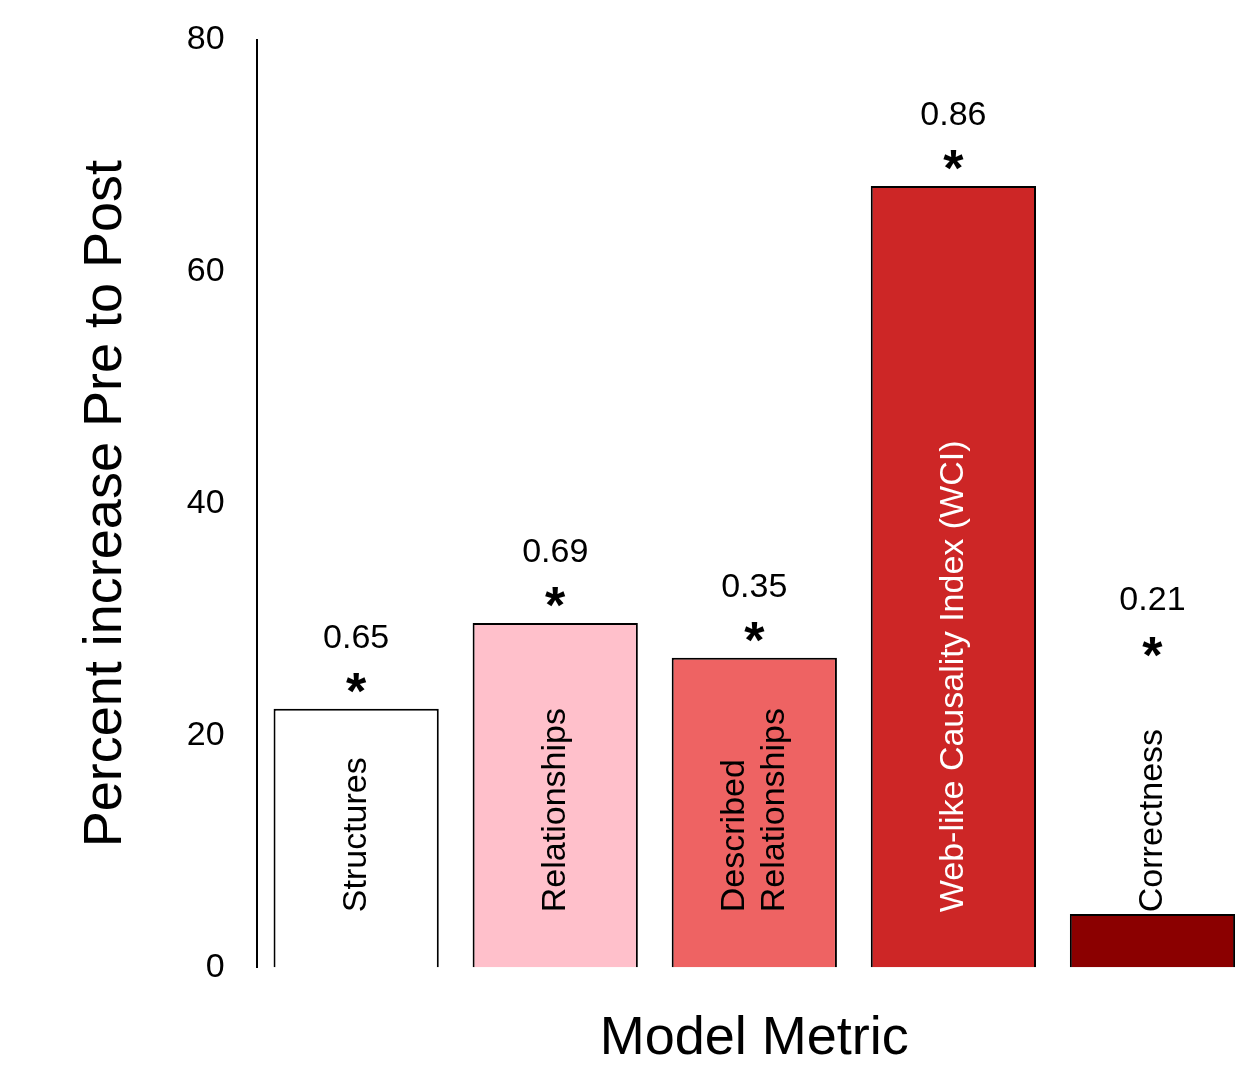 The height and width of the screenshot is (1076, 1252). What do you see at coordinates (1152, 598) in the screenshot?
I see `annotation: 0.21` at bounding box center [1152, 598].